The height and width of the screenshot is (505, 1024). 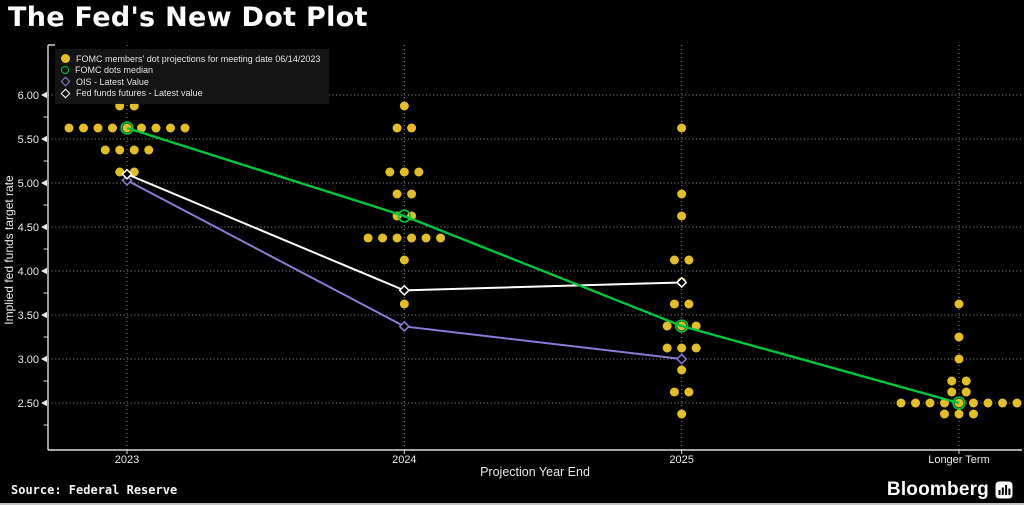 I want to click on svg-text: 5.50, so click(x=28, y=140).